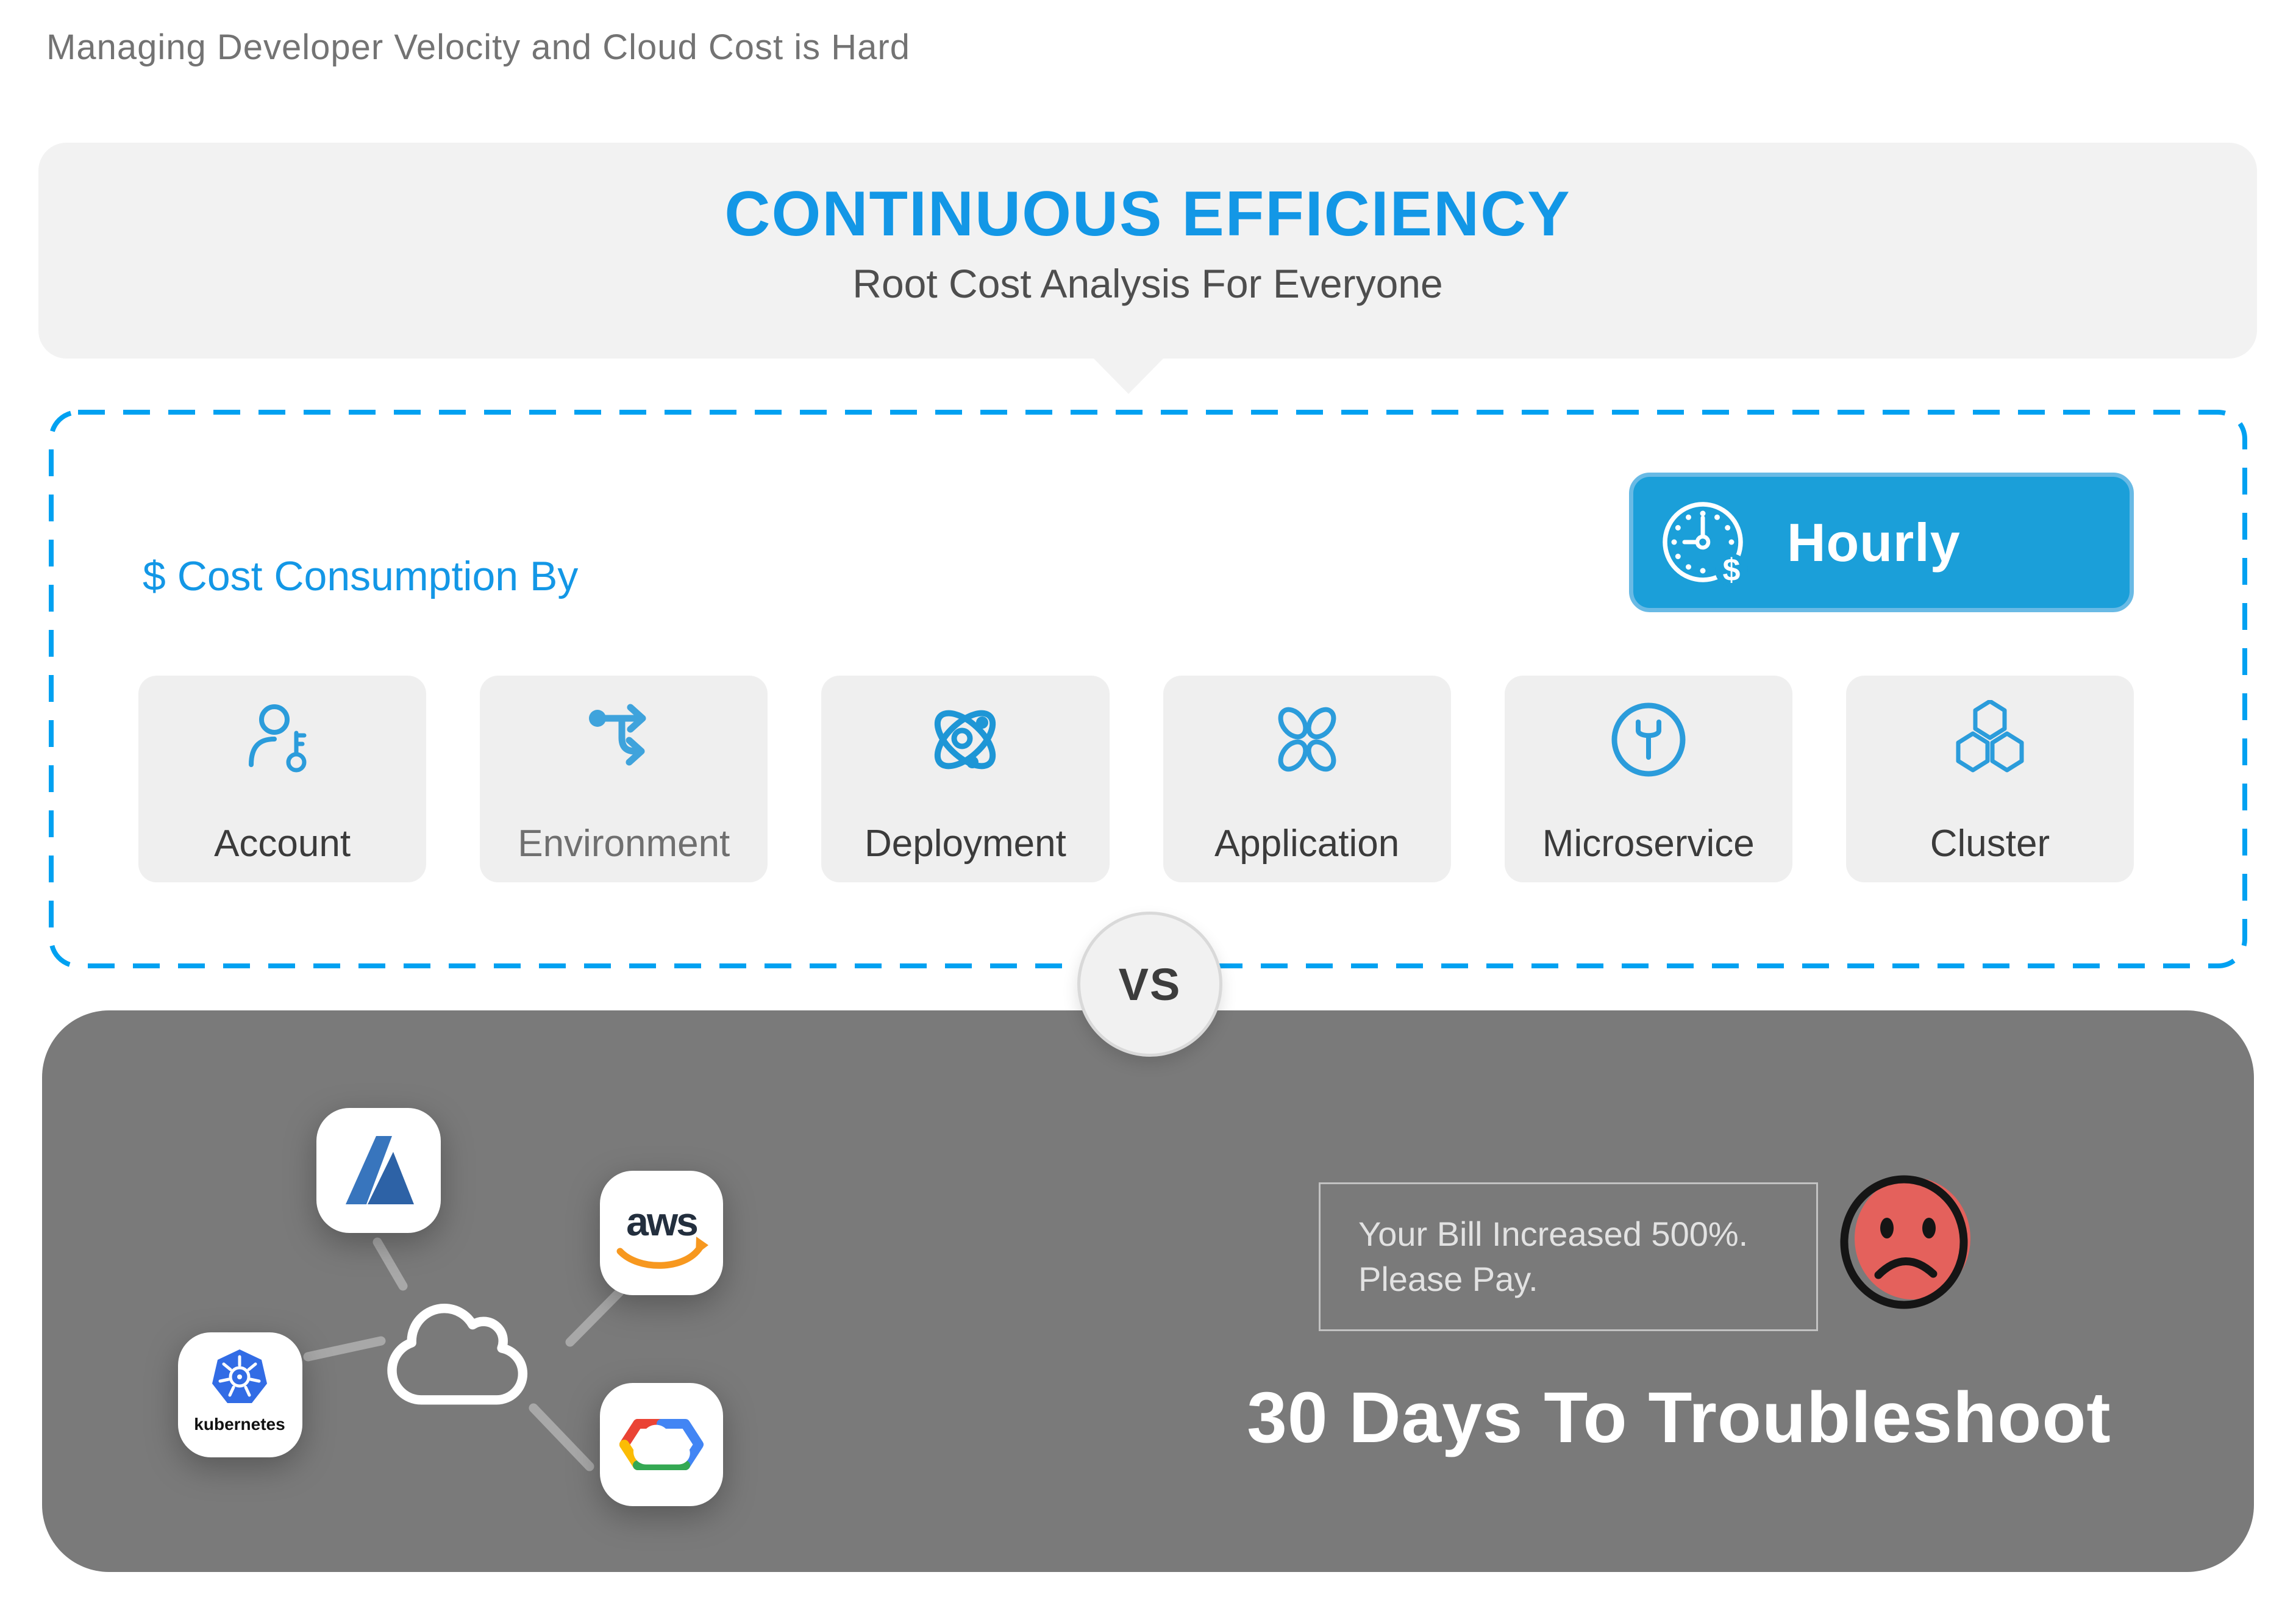  Describe the element at coordinates (1874, 542) in the screenshot. I see `hourly-button-label: Hourly` at that location.